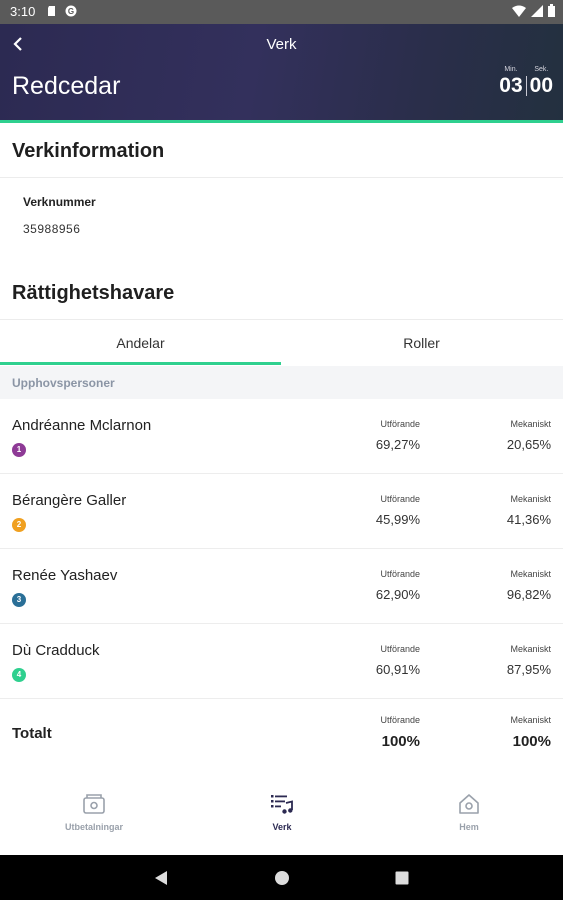  Describe the element at coordinates (397, 519) in the screenshot. I see `performing-share: 45,99%` at that location.